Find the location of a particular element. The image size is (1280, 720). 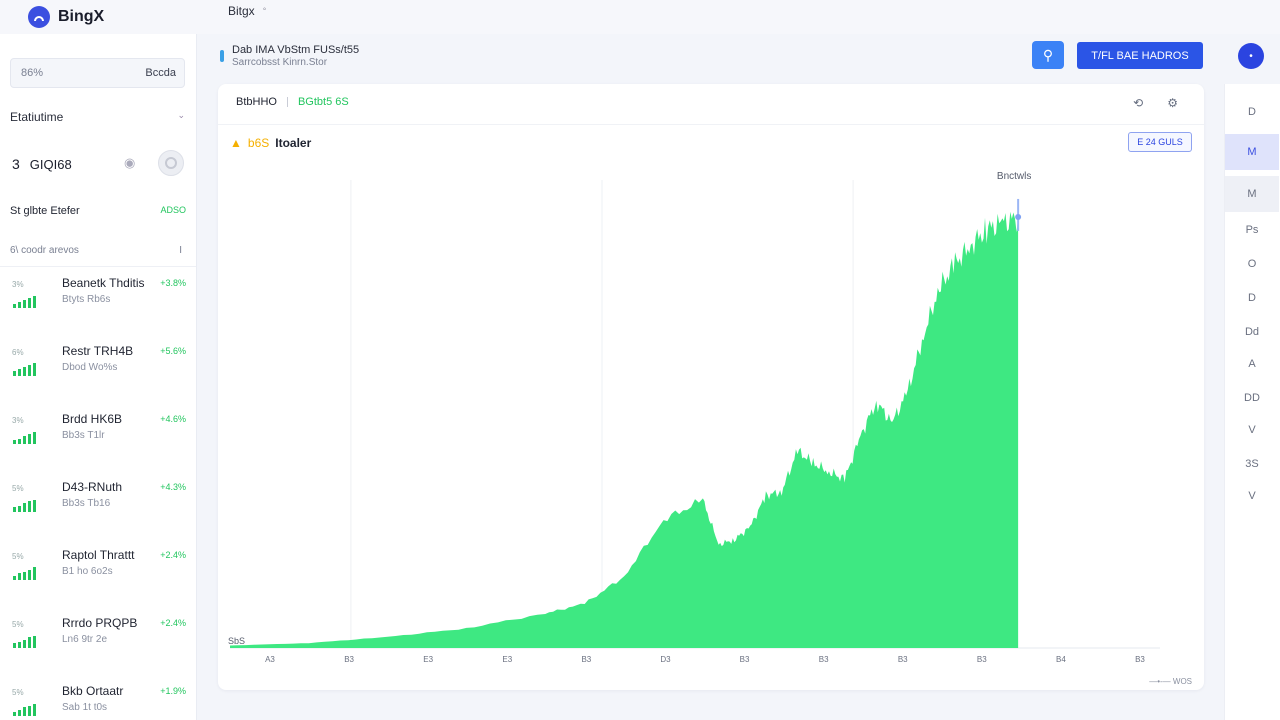

logo: BingX is located at coordinates (66, 17).